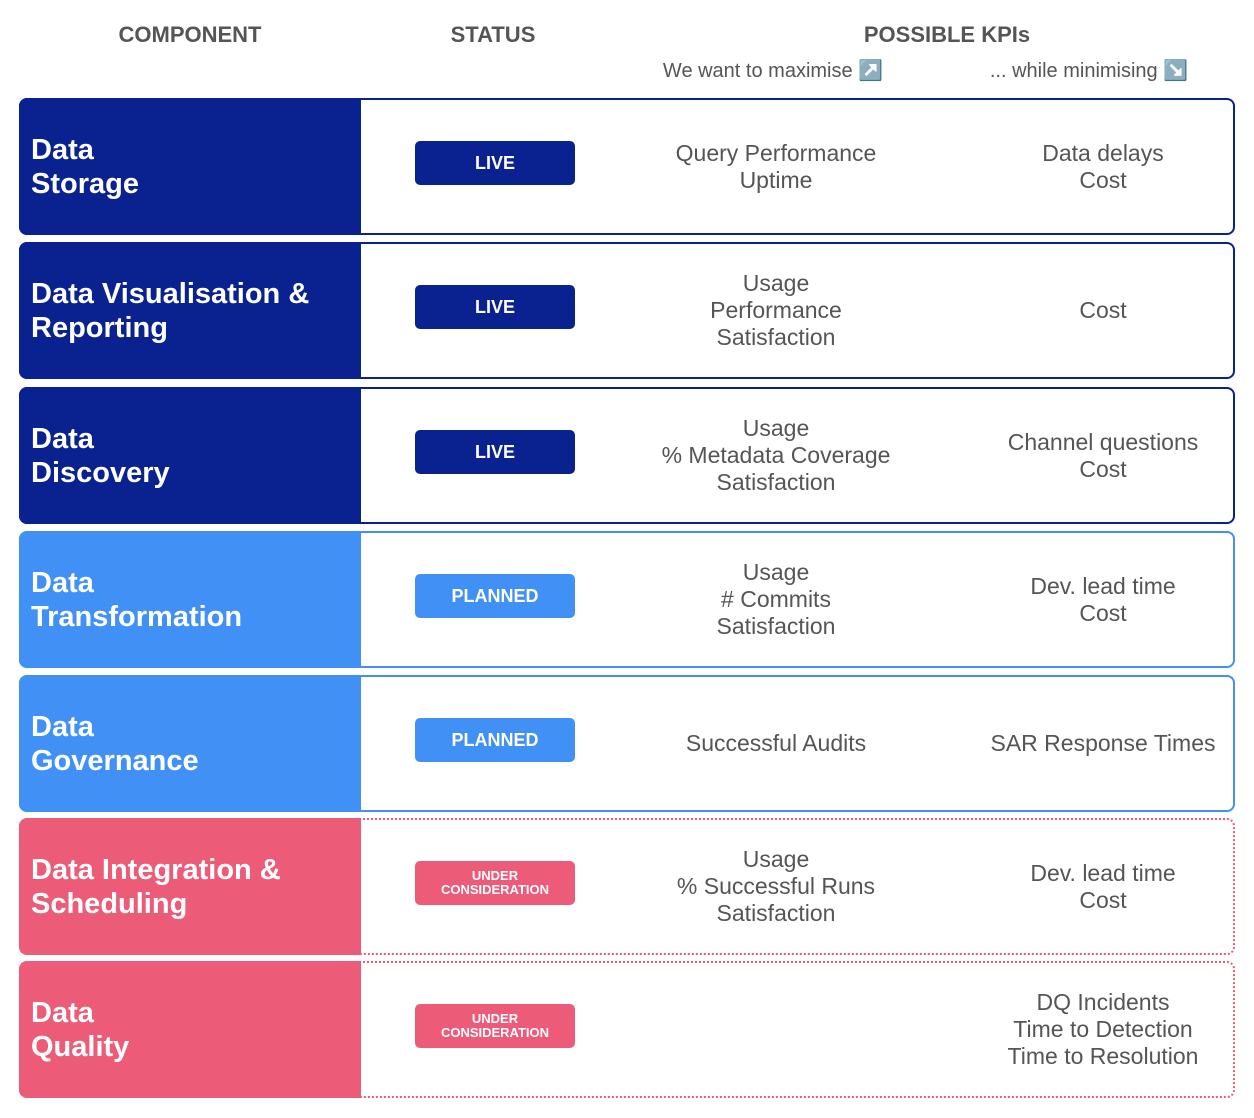 This screenshot has width=1254, height=1118. Describe the element at coordinates (947, 34) in the screenshot. I see `header-kpis: POSSIBLE KPIs` at that location.